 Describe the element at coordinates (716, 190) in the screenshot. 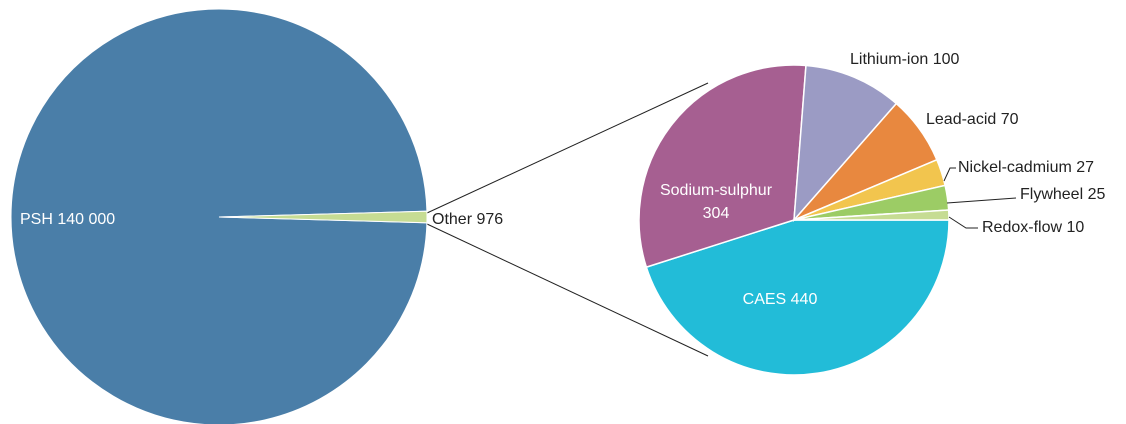

I see `label-sodium-sulphur: Sodium-sulphur` at that location.